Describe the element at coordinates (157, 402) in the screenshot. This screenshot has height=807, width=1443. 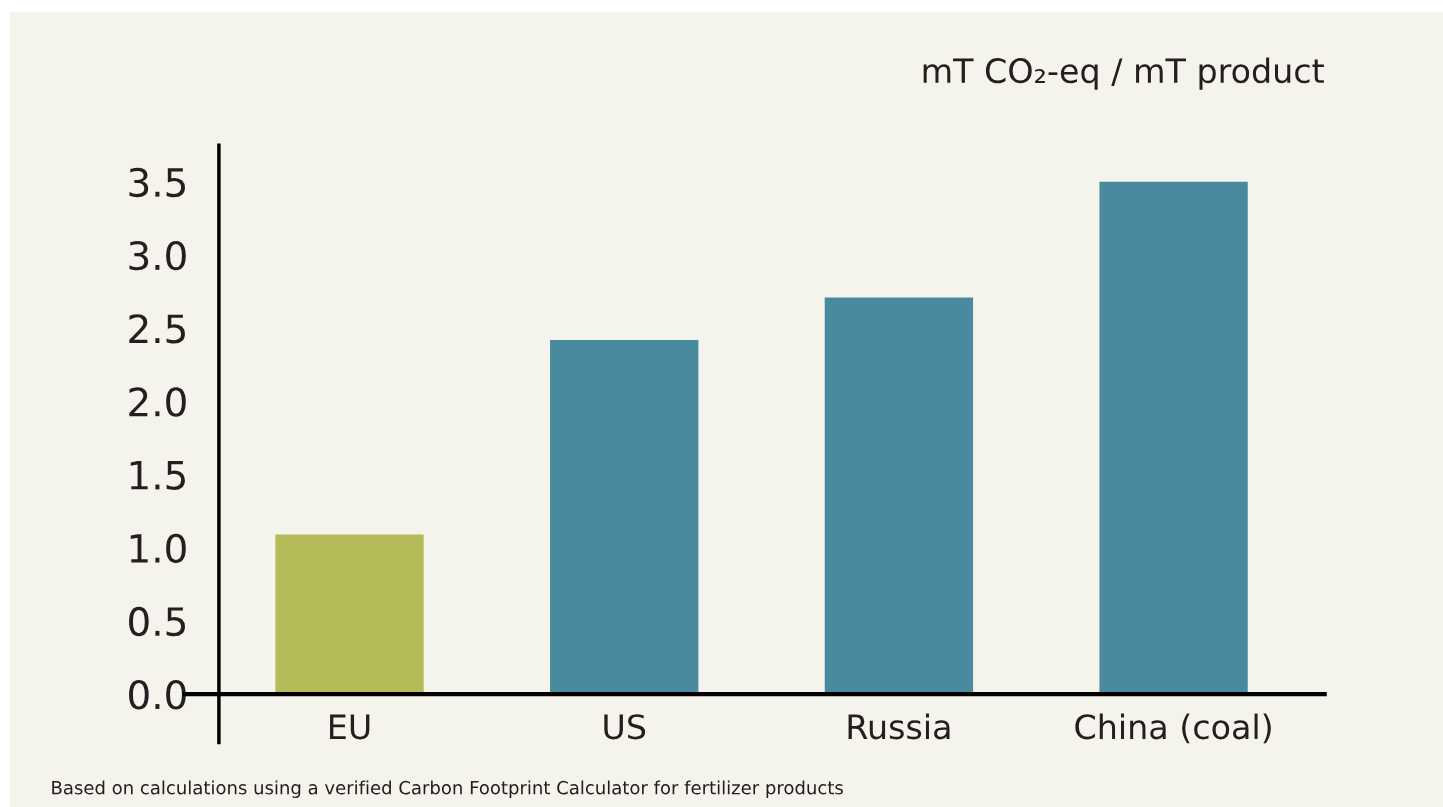
I see `y-tick-label: 2.0` at that location.